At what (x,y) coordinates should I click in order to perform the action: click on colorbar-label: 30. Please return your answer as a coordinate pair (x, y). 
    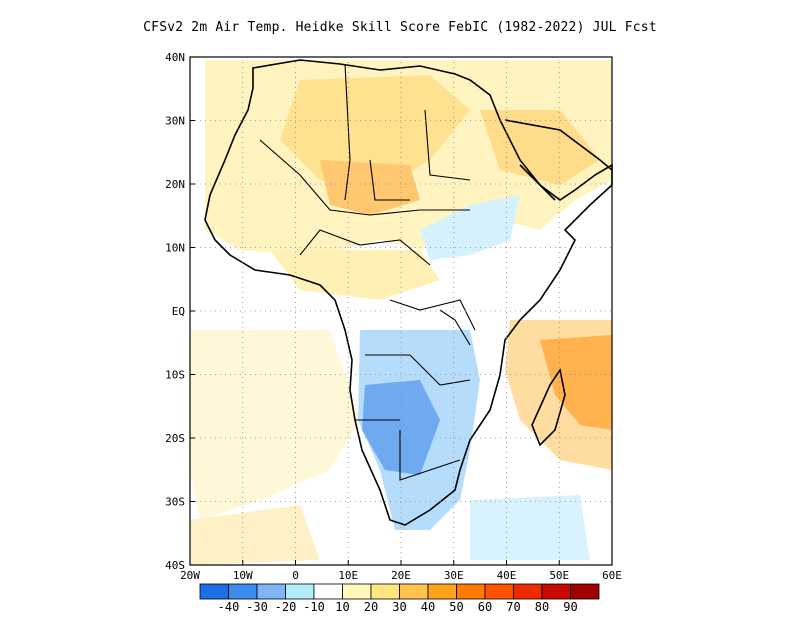
    Looking at the image, I should click on (399, 607).